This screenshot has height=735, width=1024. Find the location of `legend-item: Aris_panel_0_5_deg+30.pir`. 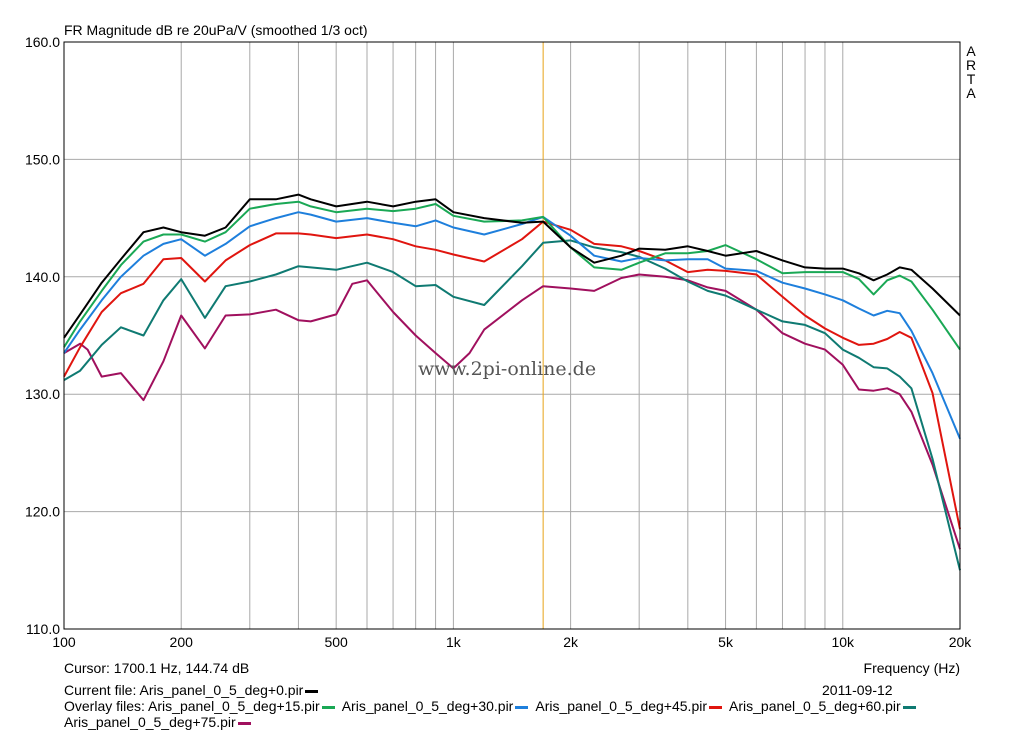

legend-item: Aris_panel_0_5_deg+30.pir is located at coordinates (435, 706).